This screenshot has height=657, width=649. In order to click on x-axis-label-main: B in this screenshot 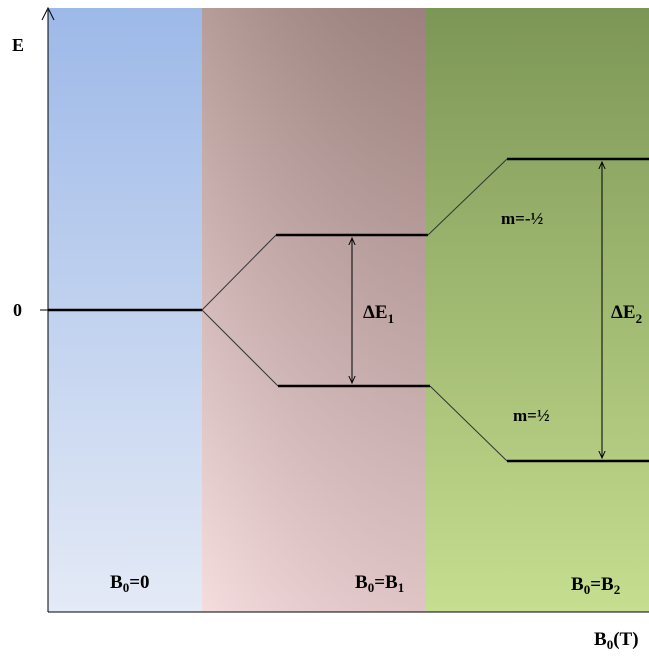, I will do `click(600, 639)`.